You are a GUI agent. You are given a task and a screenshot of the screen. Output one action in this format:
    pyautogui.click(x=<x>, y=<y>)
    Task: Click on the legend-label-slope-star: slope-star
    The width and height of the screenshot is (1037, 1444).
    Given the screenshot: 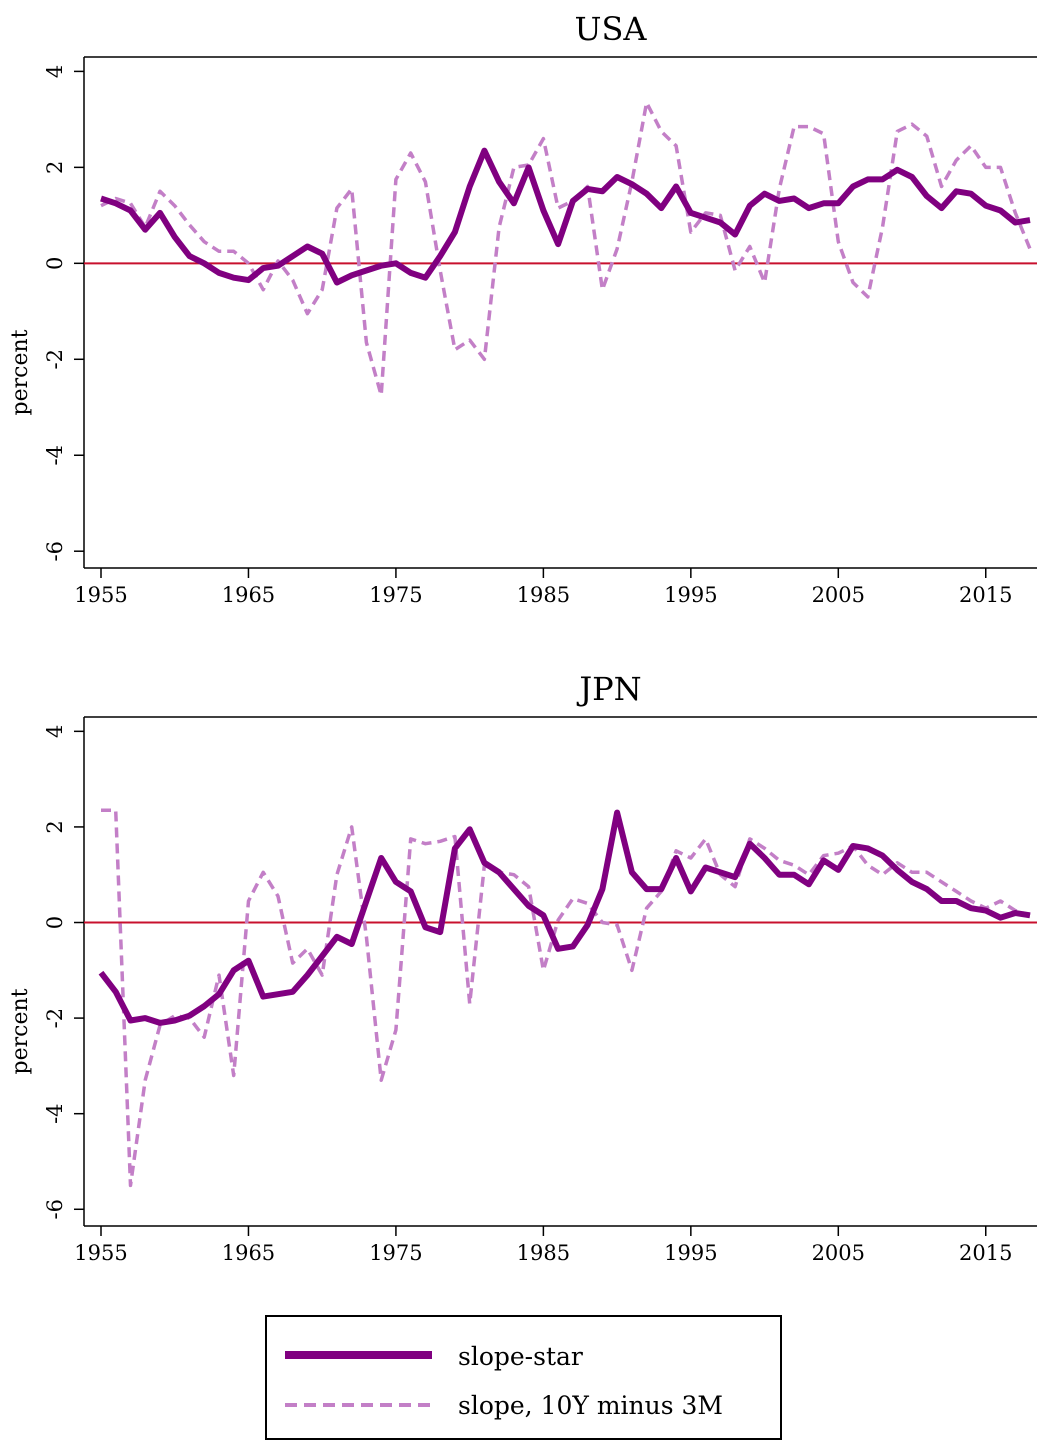 What is the action you would take?
    pyautogui.click(x=520, y=1356)
    